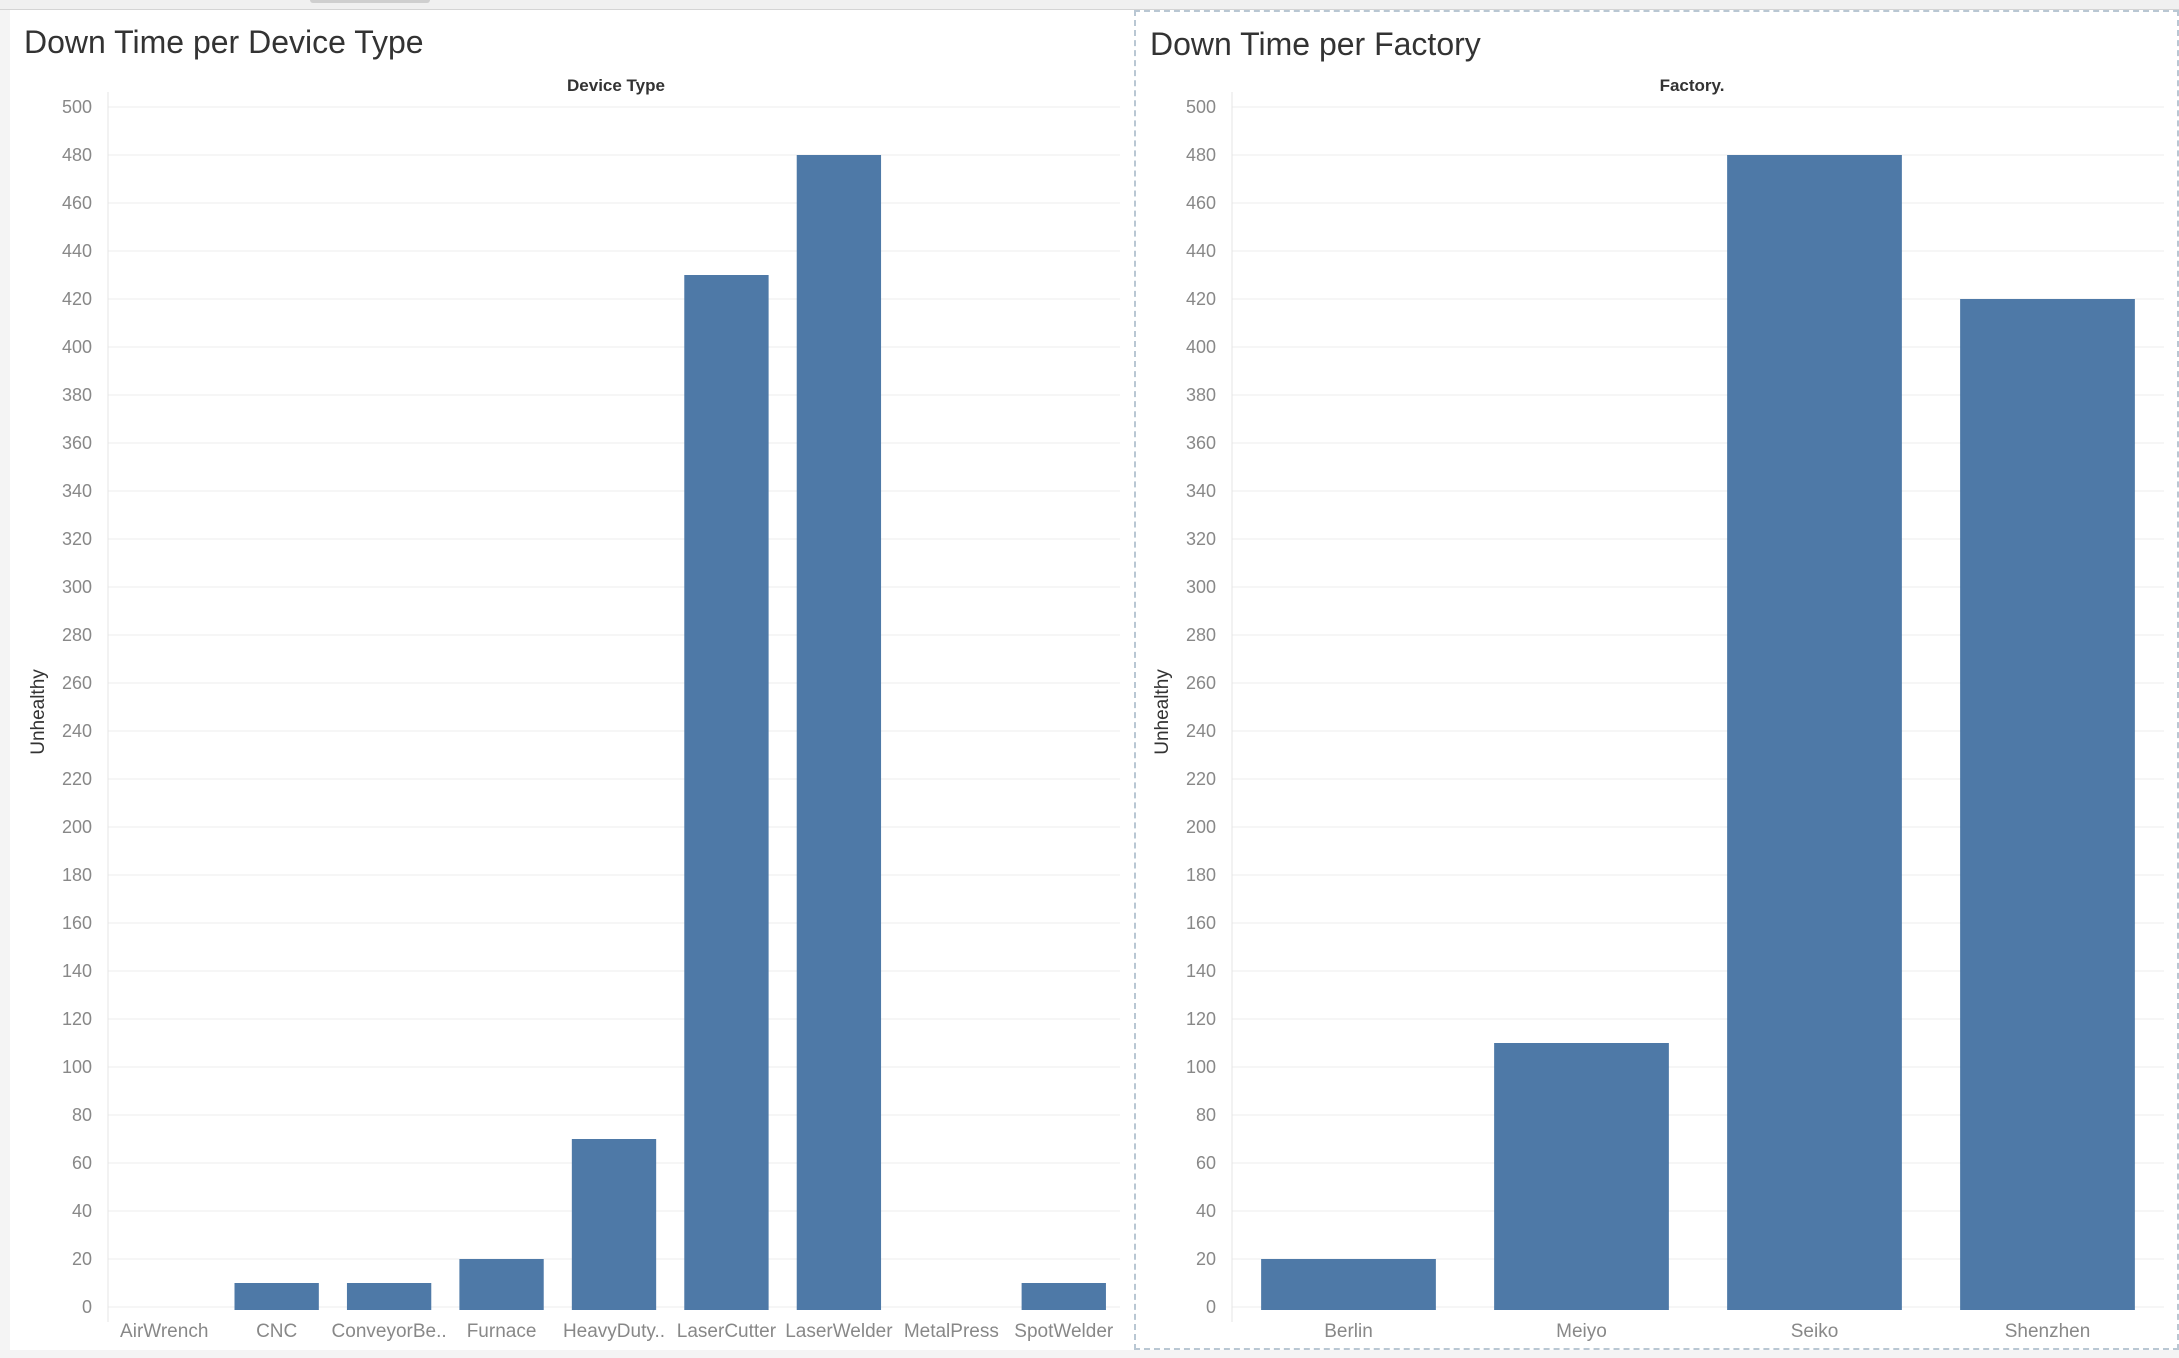 This screenshot has width=2179, height=1358. Describe the element at coordinates (1063, 1296) in the screenshot. I see `bar-spotwelder` at that location.